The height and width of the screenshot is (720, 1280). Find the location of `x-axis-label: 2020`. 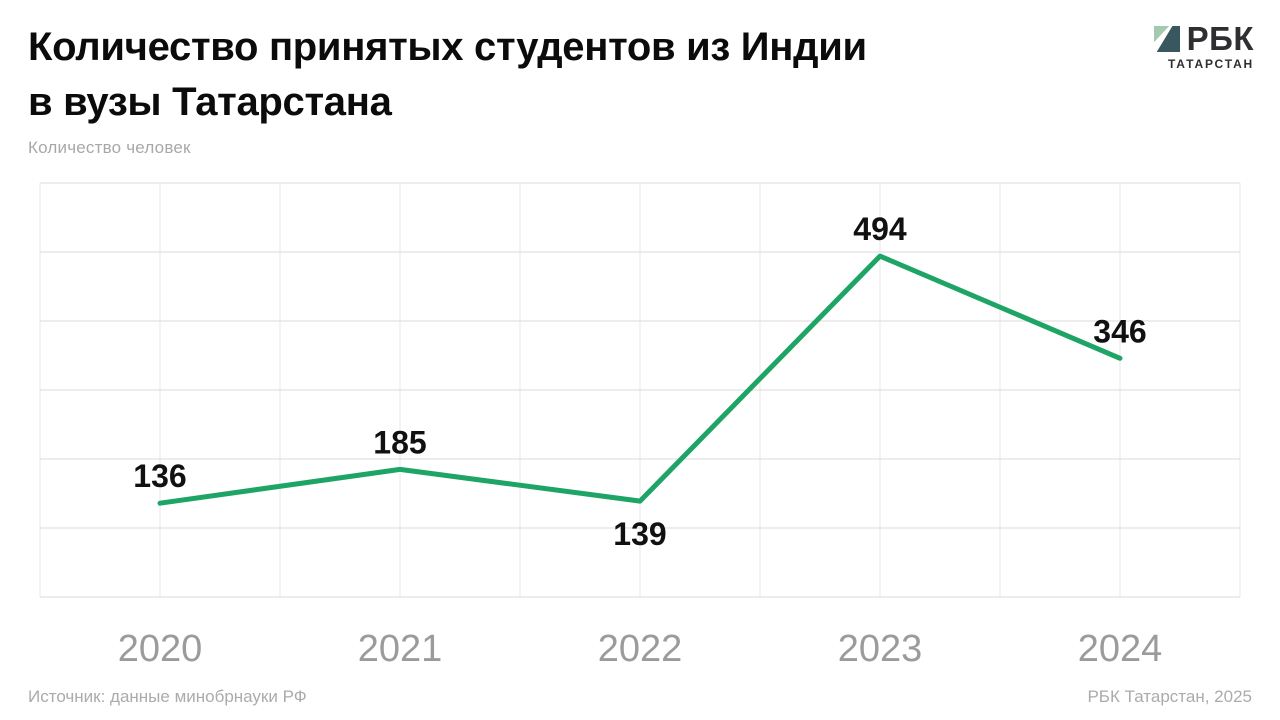

x-axis-label: 2020 is located at coordinates (160, 649).